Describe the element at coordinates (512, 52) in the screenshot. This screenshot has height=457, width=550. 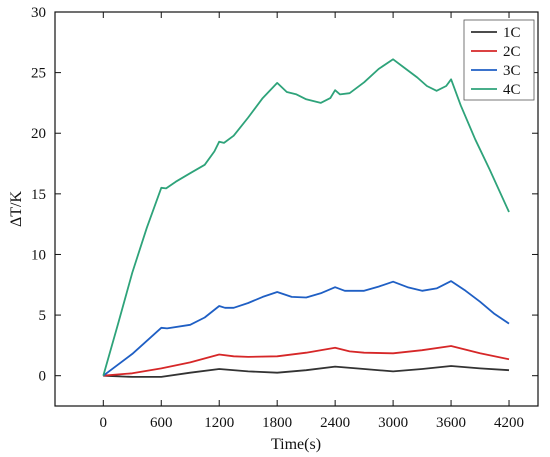
I see `legend-label-2c: 2C` at that location.